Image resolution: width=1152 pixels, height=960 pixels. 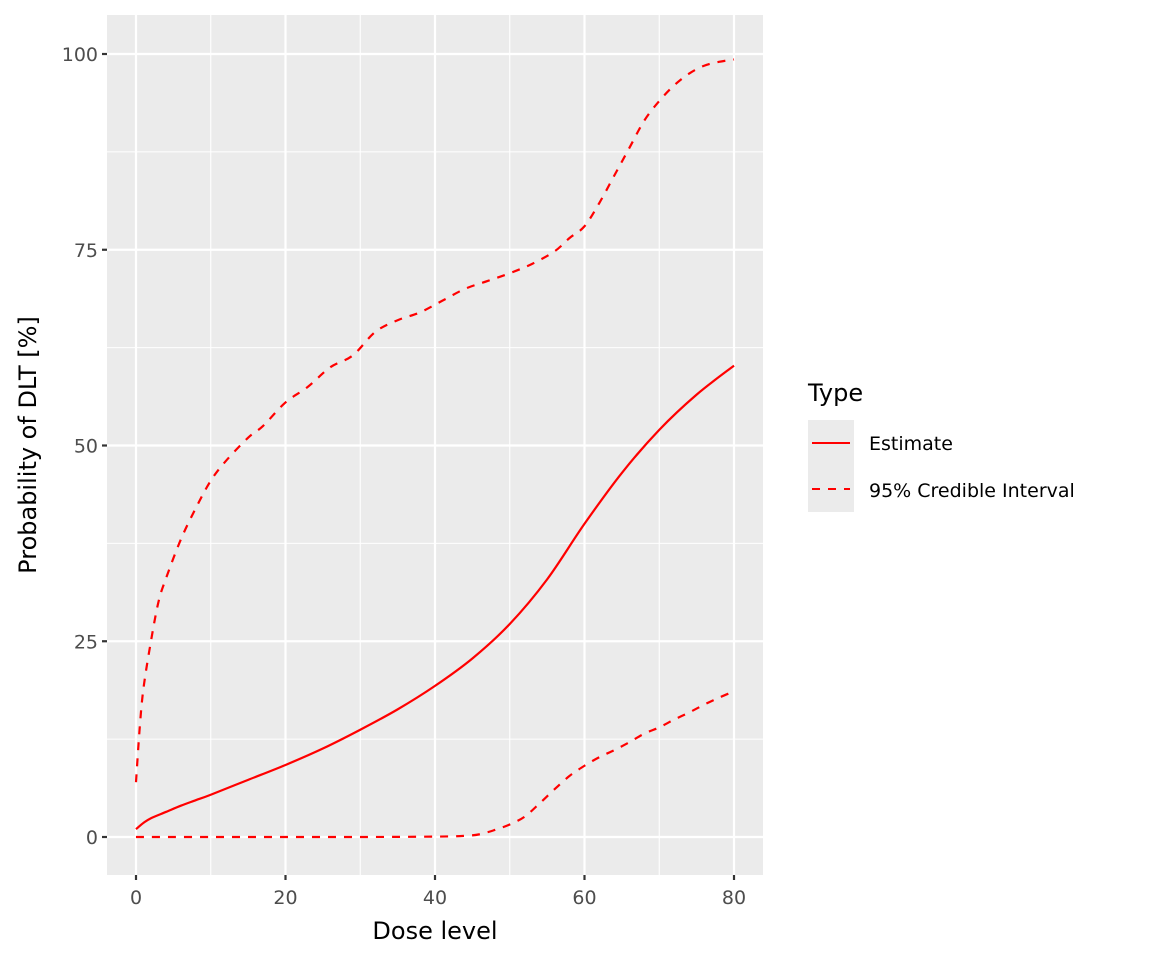 What do you see at coordinates (435, 898) in the screenshot?
I see `x-tick-label: 40` at bounding box center [435, 898].